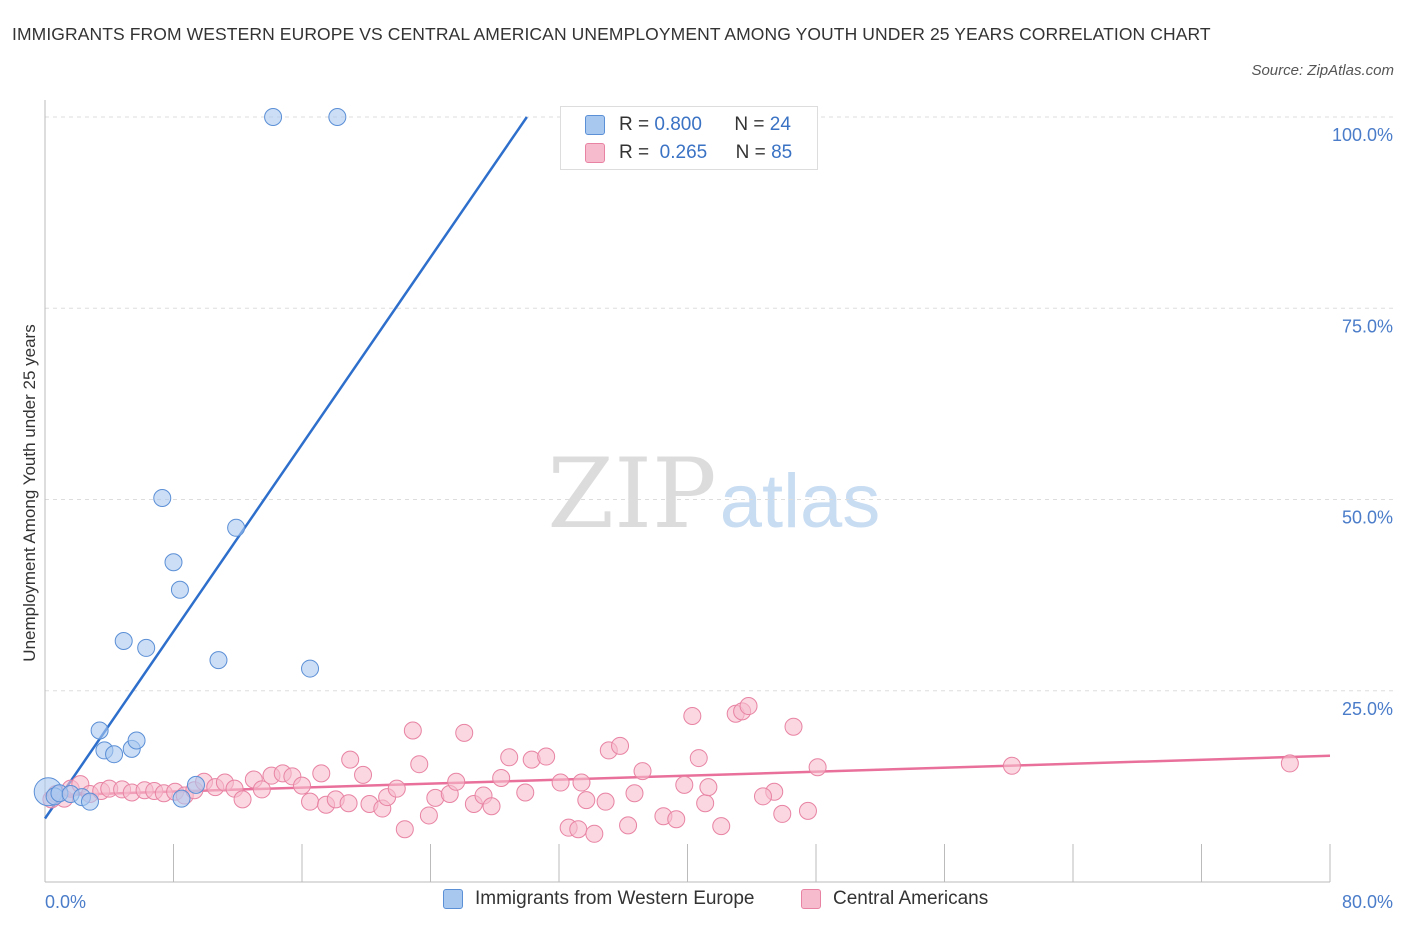  I want to click on y-tick-label-25: 25.0%, so click(1367, 709).